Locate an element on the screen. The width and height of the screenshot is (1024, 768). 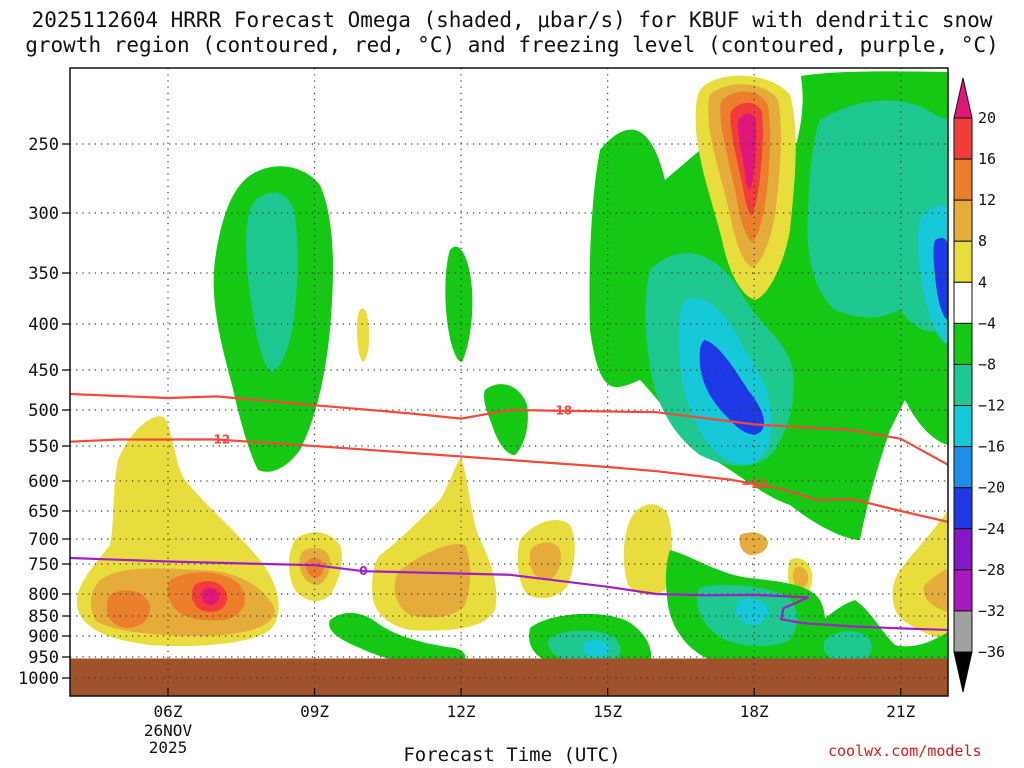
x-tick-sublabel: 2025 is located at coordinates (168, 747).